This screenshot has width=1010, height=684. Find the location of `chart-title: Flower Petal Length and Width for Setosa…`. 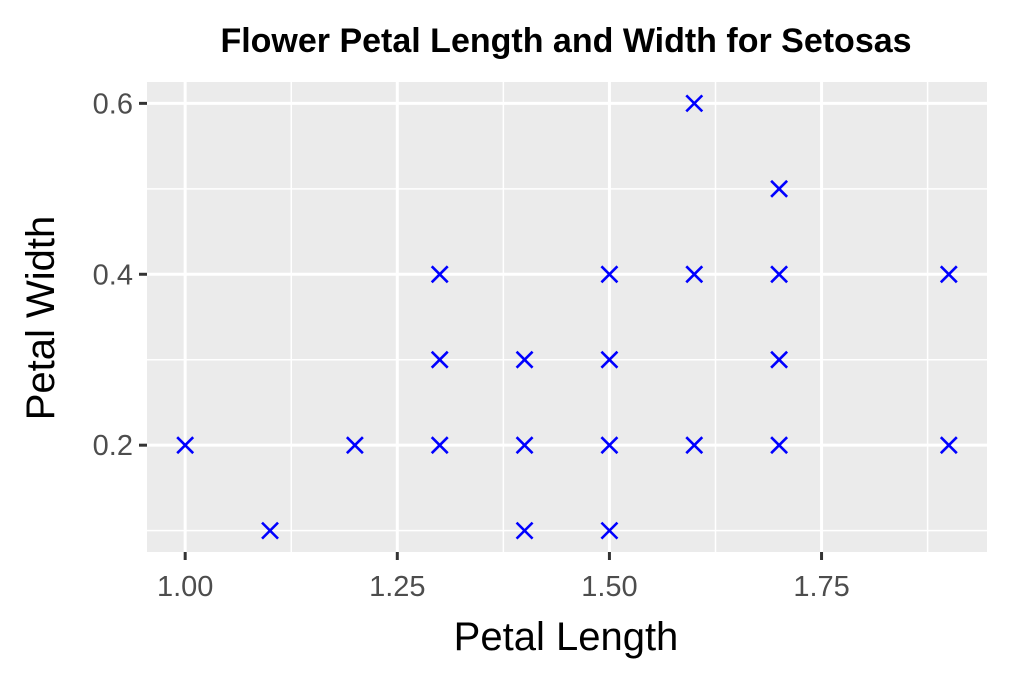

chart-title: Flower Petal Length and Width for Setosa… is located at coordinates (565, 41).